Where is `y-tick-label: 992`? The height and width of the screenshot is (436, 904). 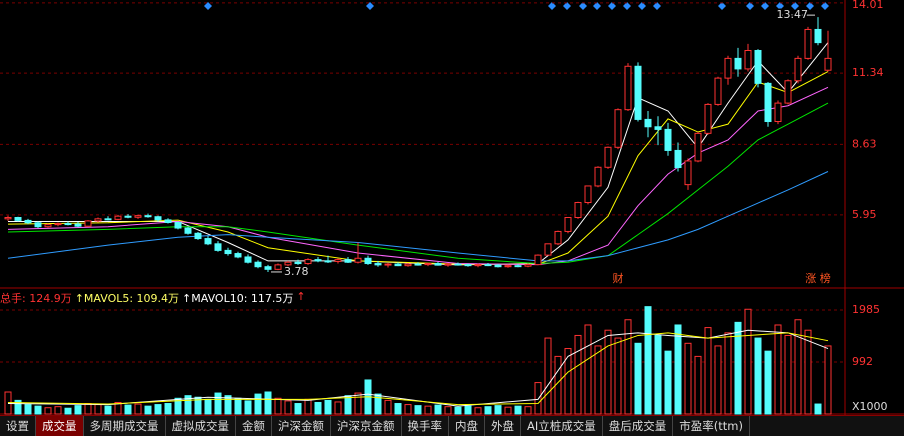
y-tick-label: 992 is located at coordinates (862, 361).